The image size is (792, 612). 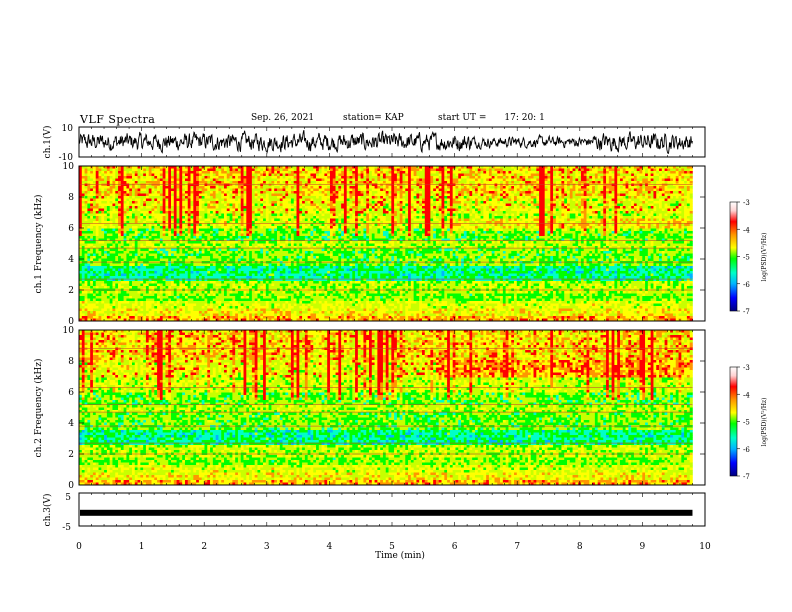 What do you see at coordinates (283, 118) in the screenshot?
I see `date-label: Sep. 26, 2021` at bounding box center [283, 118].